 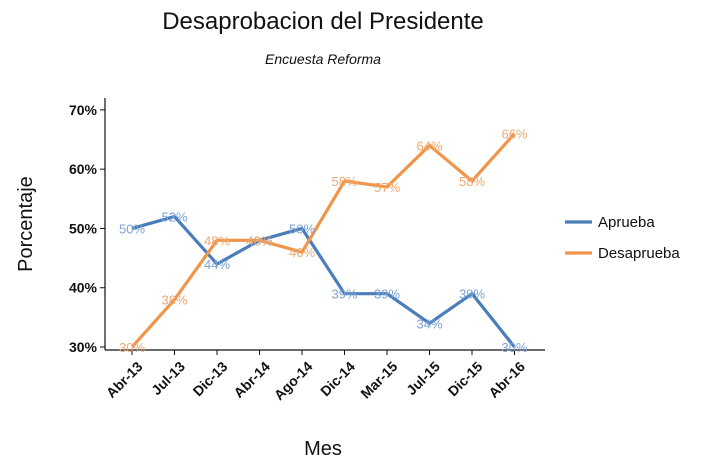 What do you see at coordinates (210, 378) in the screenshot?
I see `x-tick-label: Dic-13` at bounding box center [210, 378].